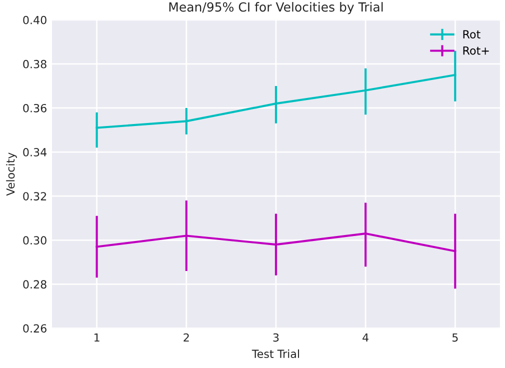 The height and width of the screenshot is (368, 505). Describe the element at coordinates (365, 337) in the screenshot. I see `x-tick-label: 4` at that location.